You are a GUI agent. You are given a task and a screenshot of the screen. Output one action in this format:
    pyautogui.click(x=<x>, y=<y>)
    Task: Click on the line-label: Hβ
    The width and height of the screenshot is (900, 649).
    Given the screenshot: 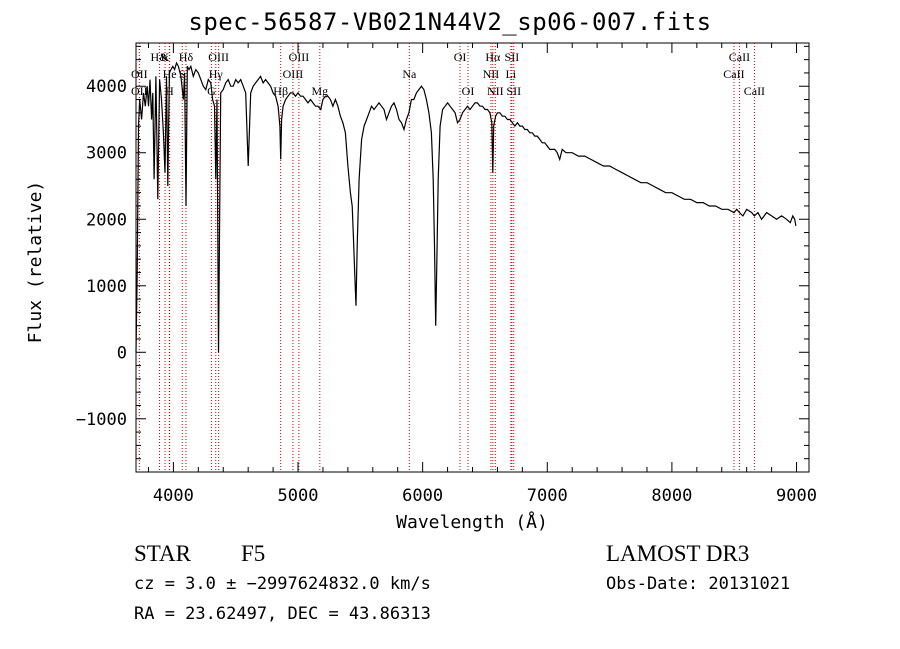 What is the action you would take?
    pyautogui.click(x=280, y=91)
    